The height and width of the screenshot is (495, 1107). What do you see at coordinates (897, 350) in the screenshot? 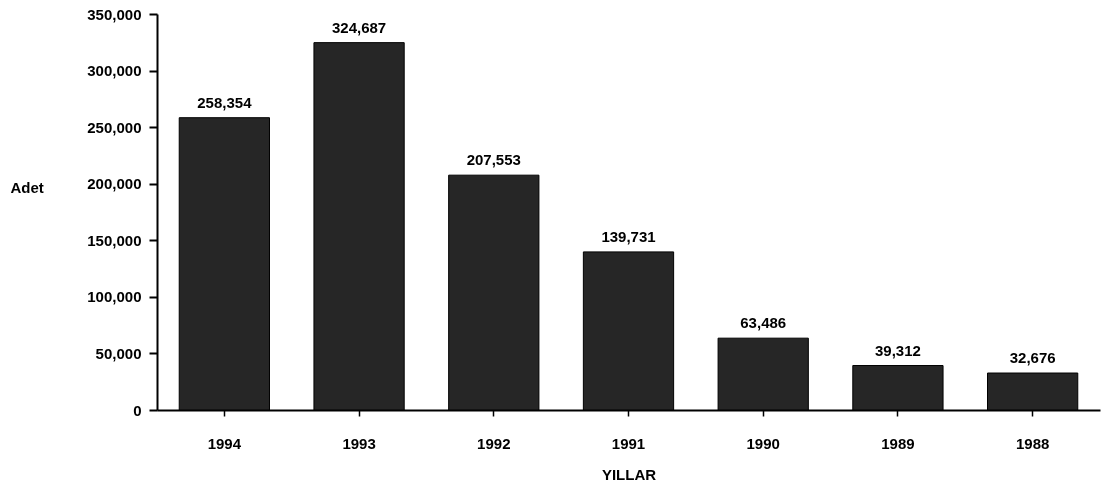
I see `data-label: 39,312` at bounding box center [897, 350].